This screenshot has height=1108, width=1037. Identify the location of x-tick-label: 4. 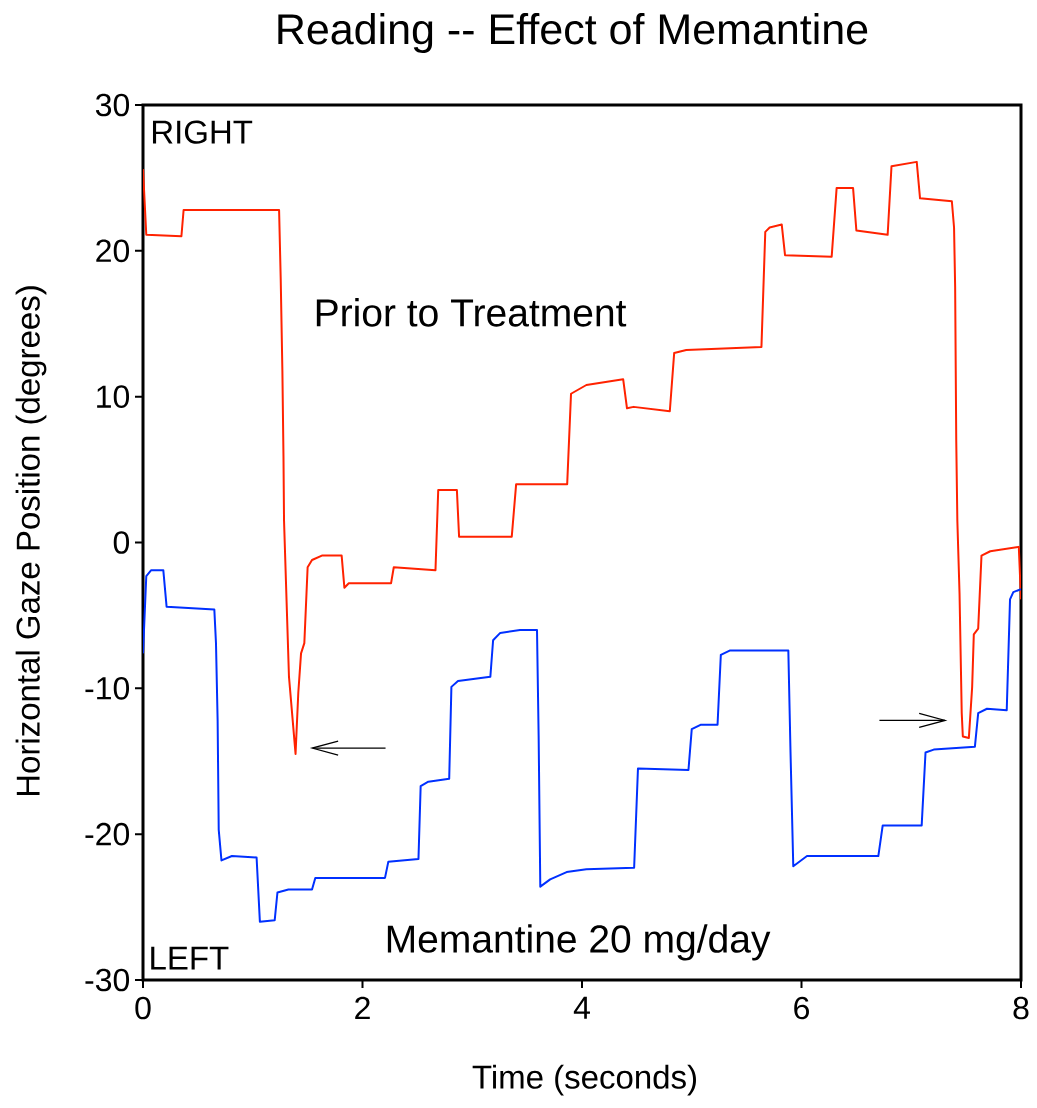
(581, 1007).